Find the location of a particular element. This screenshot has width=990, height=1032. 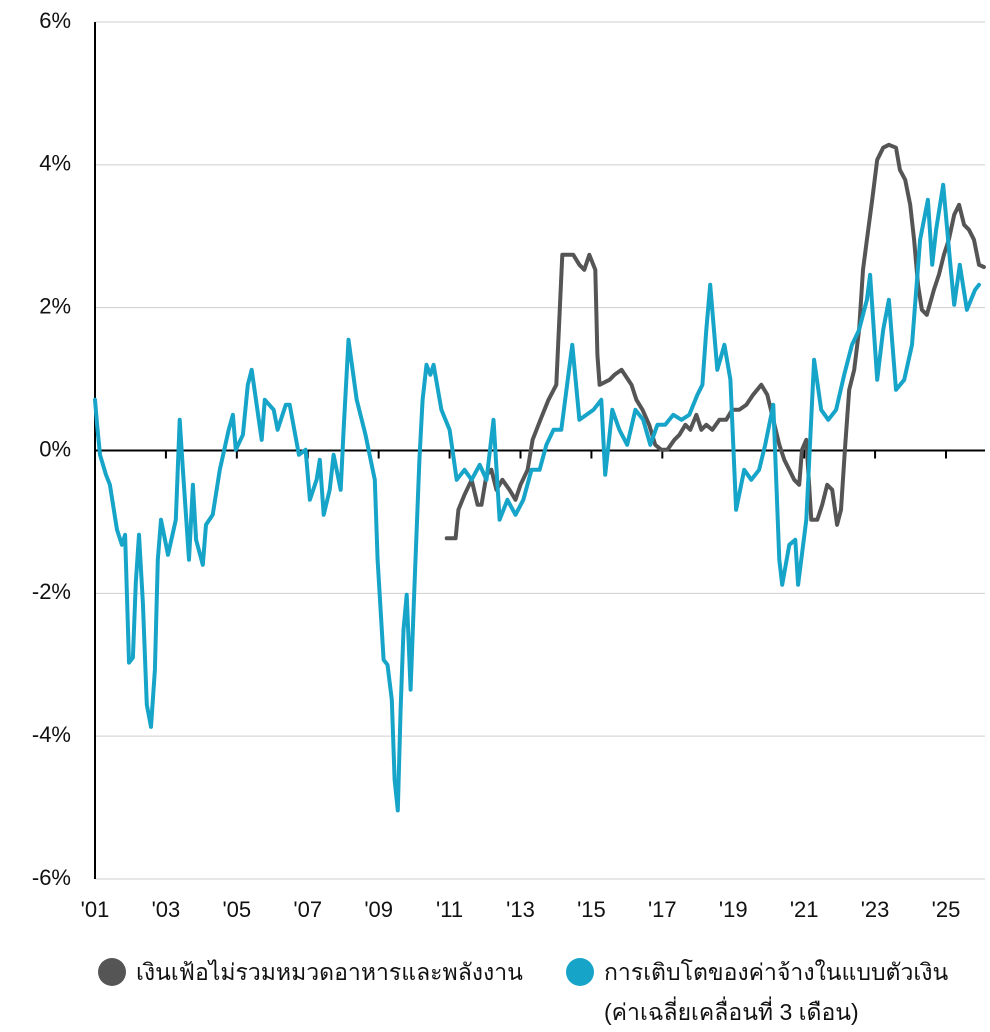

x-tick-label: '05 is located at coordinates (236, 909).